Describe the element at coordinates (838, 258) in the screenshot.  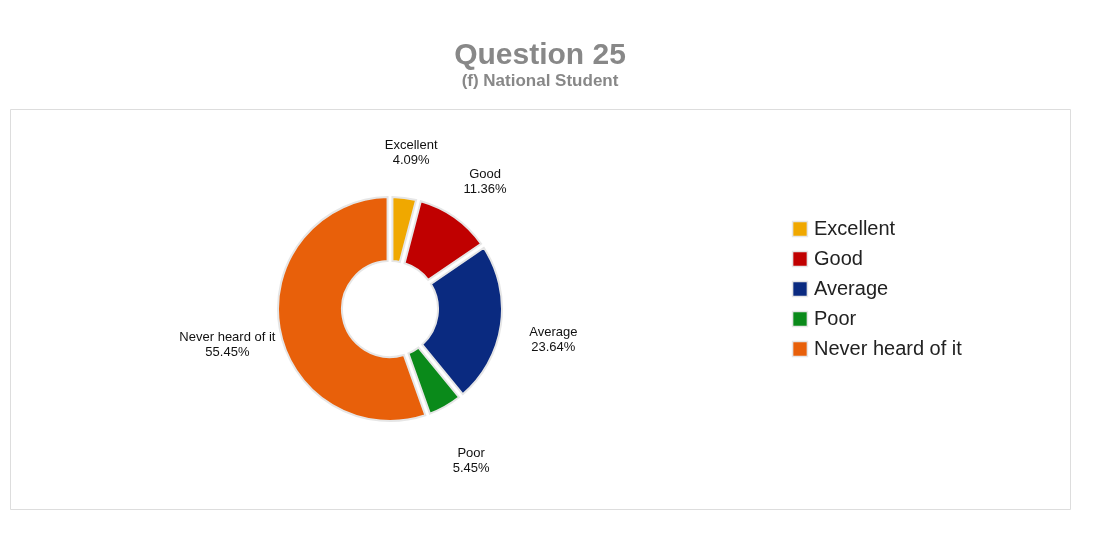
I see `legend-label: Good` at that location.